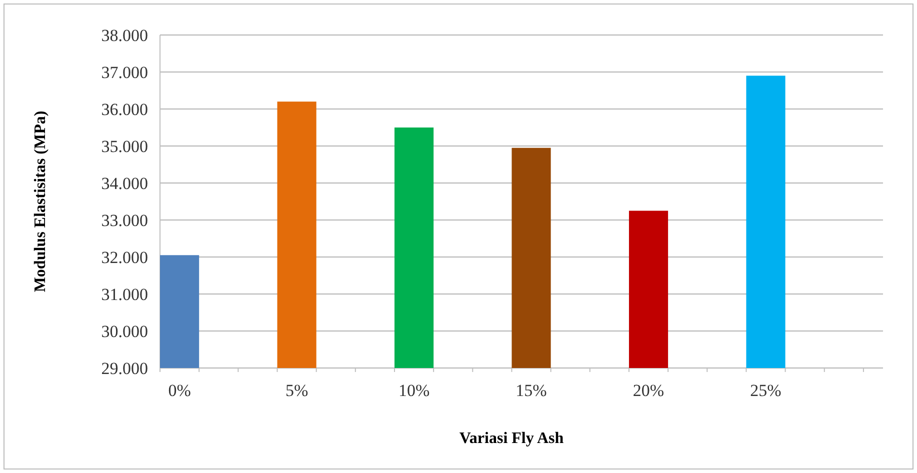  I want to click on y-tick-label: 32.000, so click(124, 257).